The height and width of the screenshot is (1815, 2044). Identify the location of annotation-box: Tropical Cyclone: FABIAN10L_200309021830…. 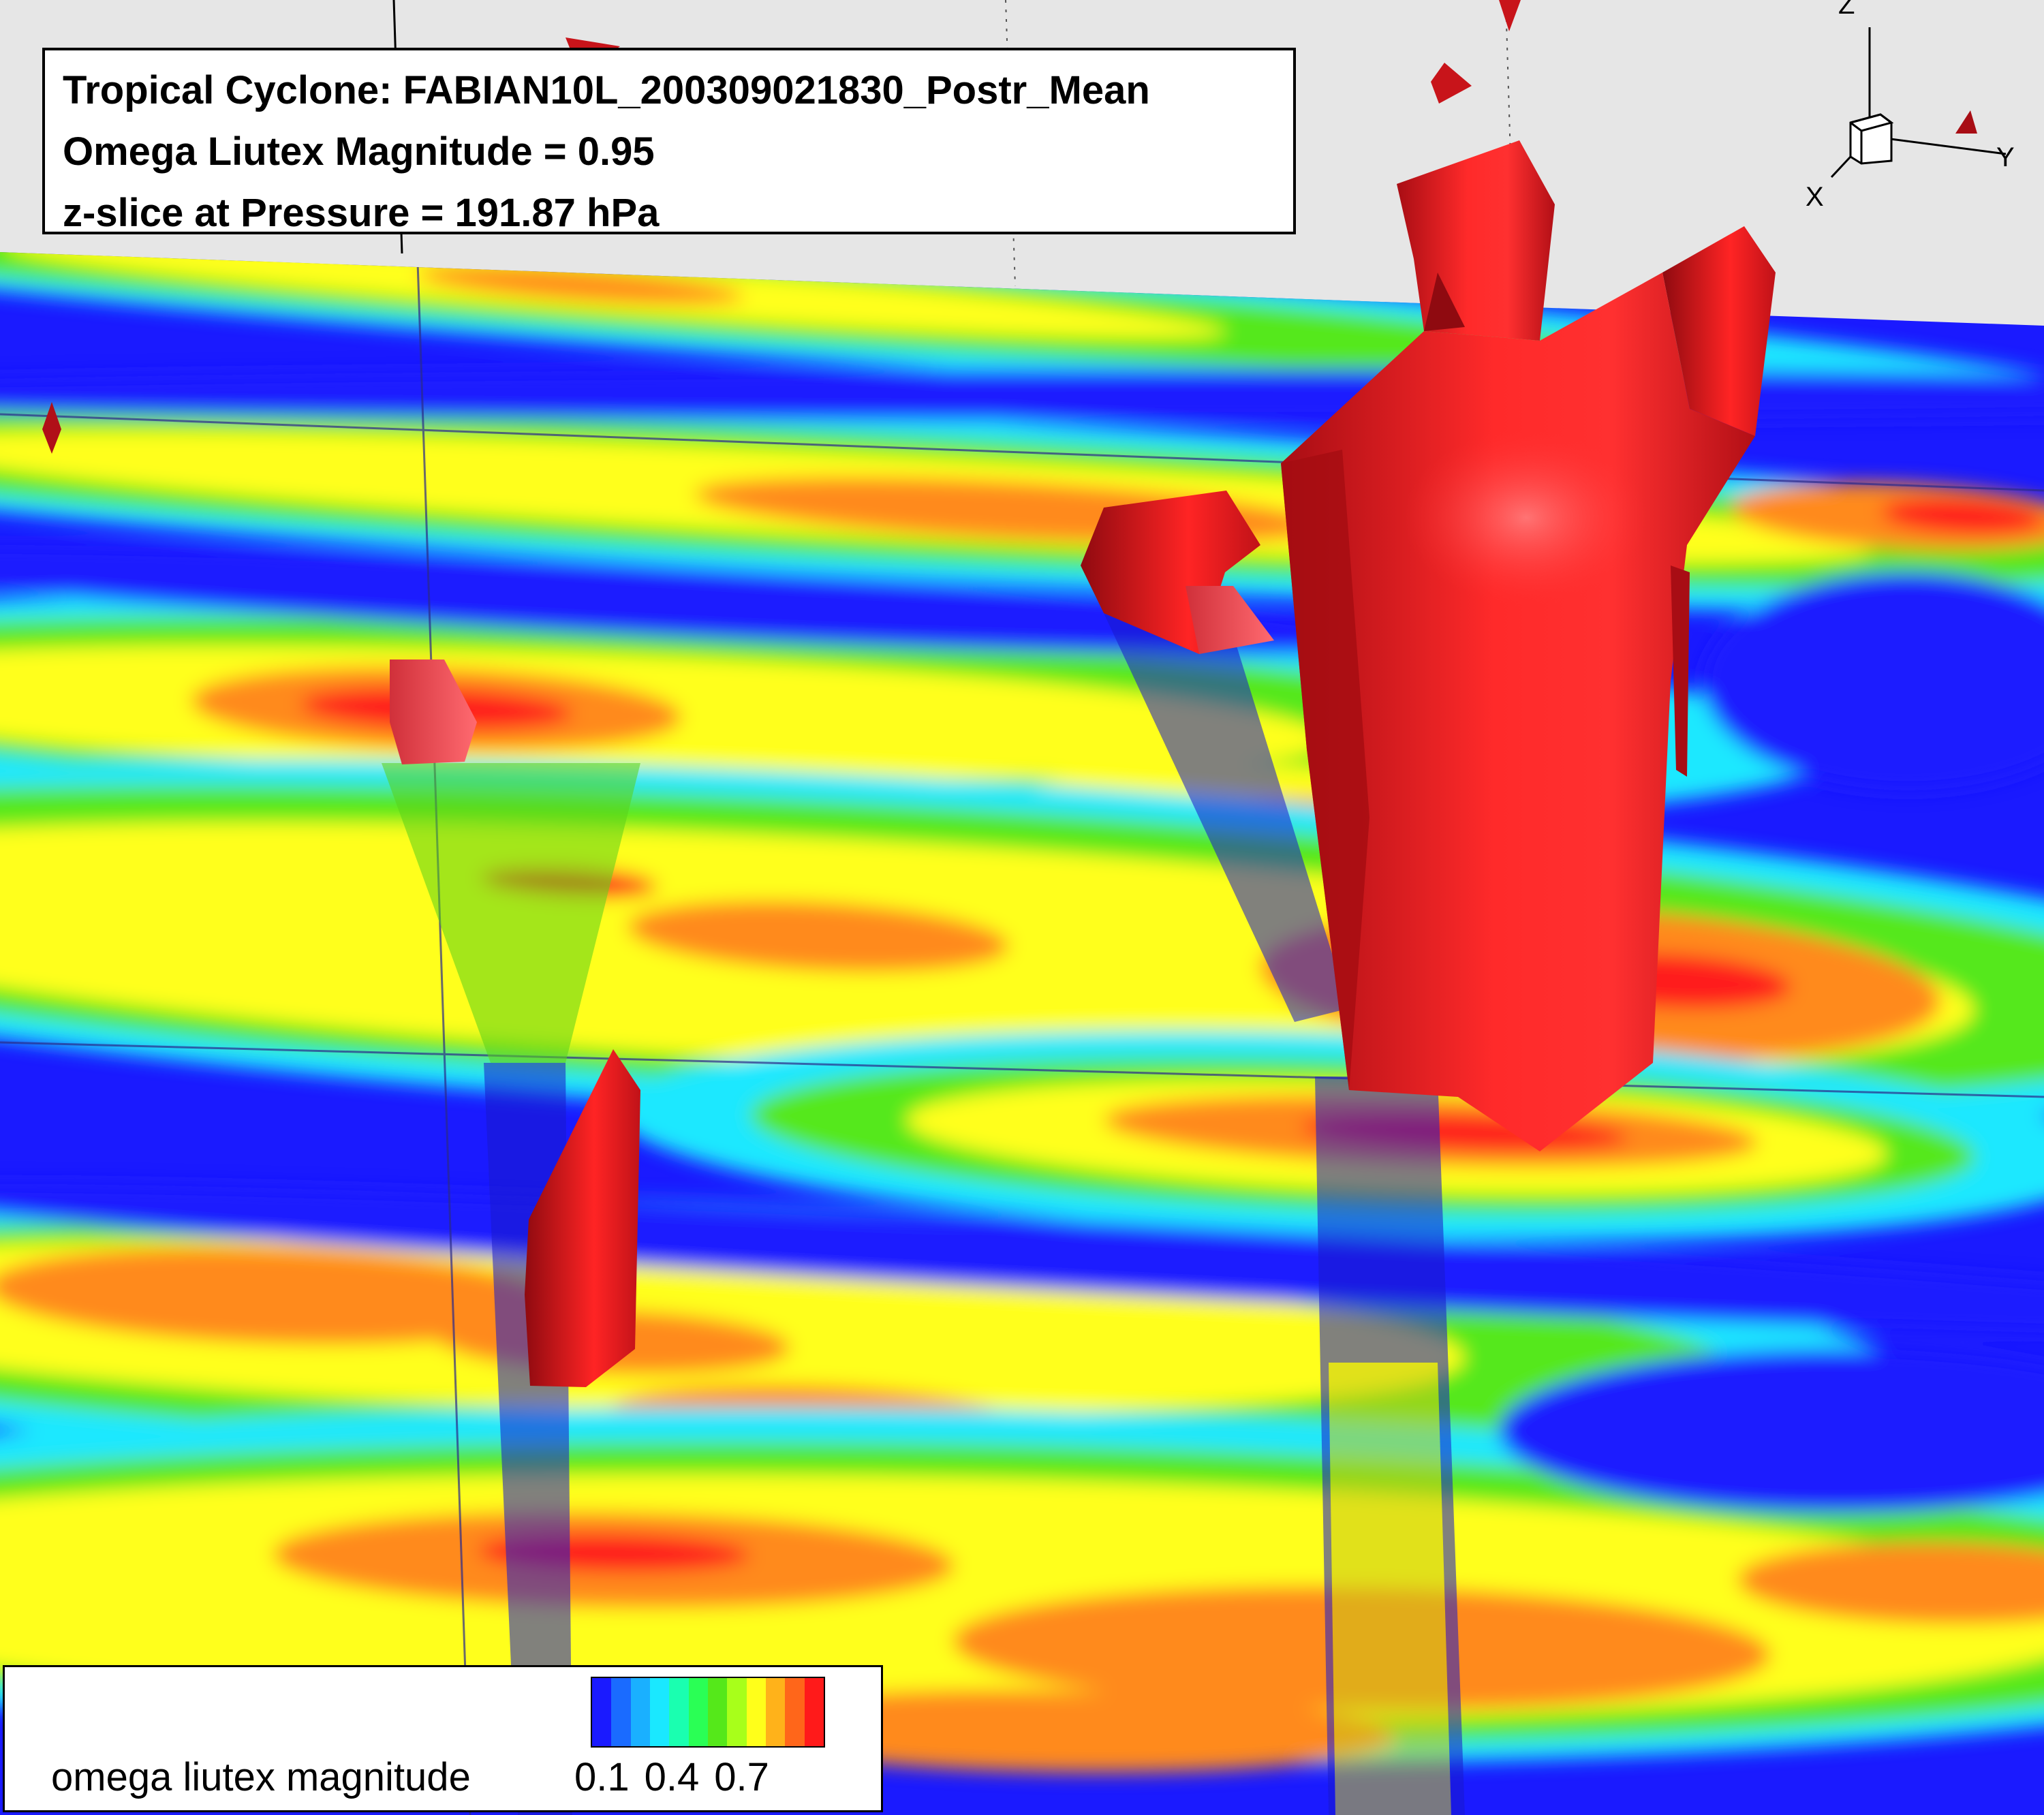
(669, 141).